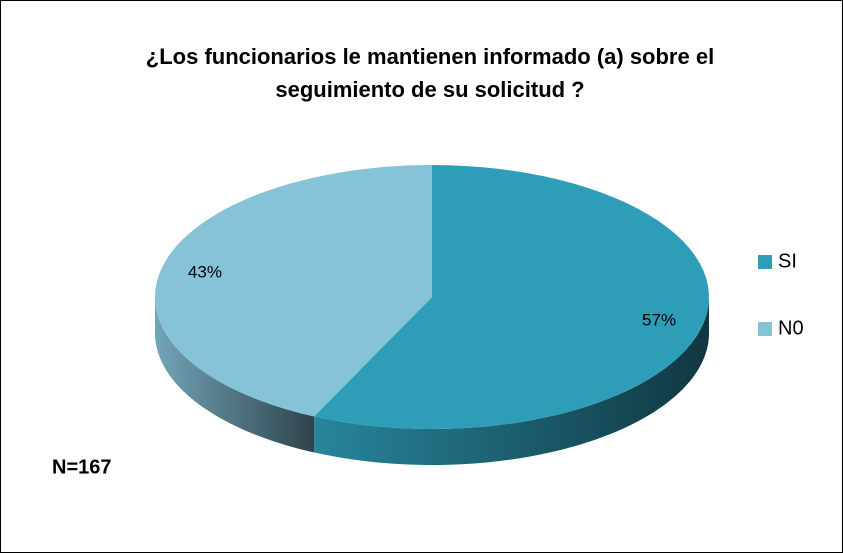 Image resolution: width=843 pixels, height=553 pixels. What do you see at coordinates (205, 271) in the screenshot?
I see `data-label: 43%` at bounding box center [205, 271].